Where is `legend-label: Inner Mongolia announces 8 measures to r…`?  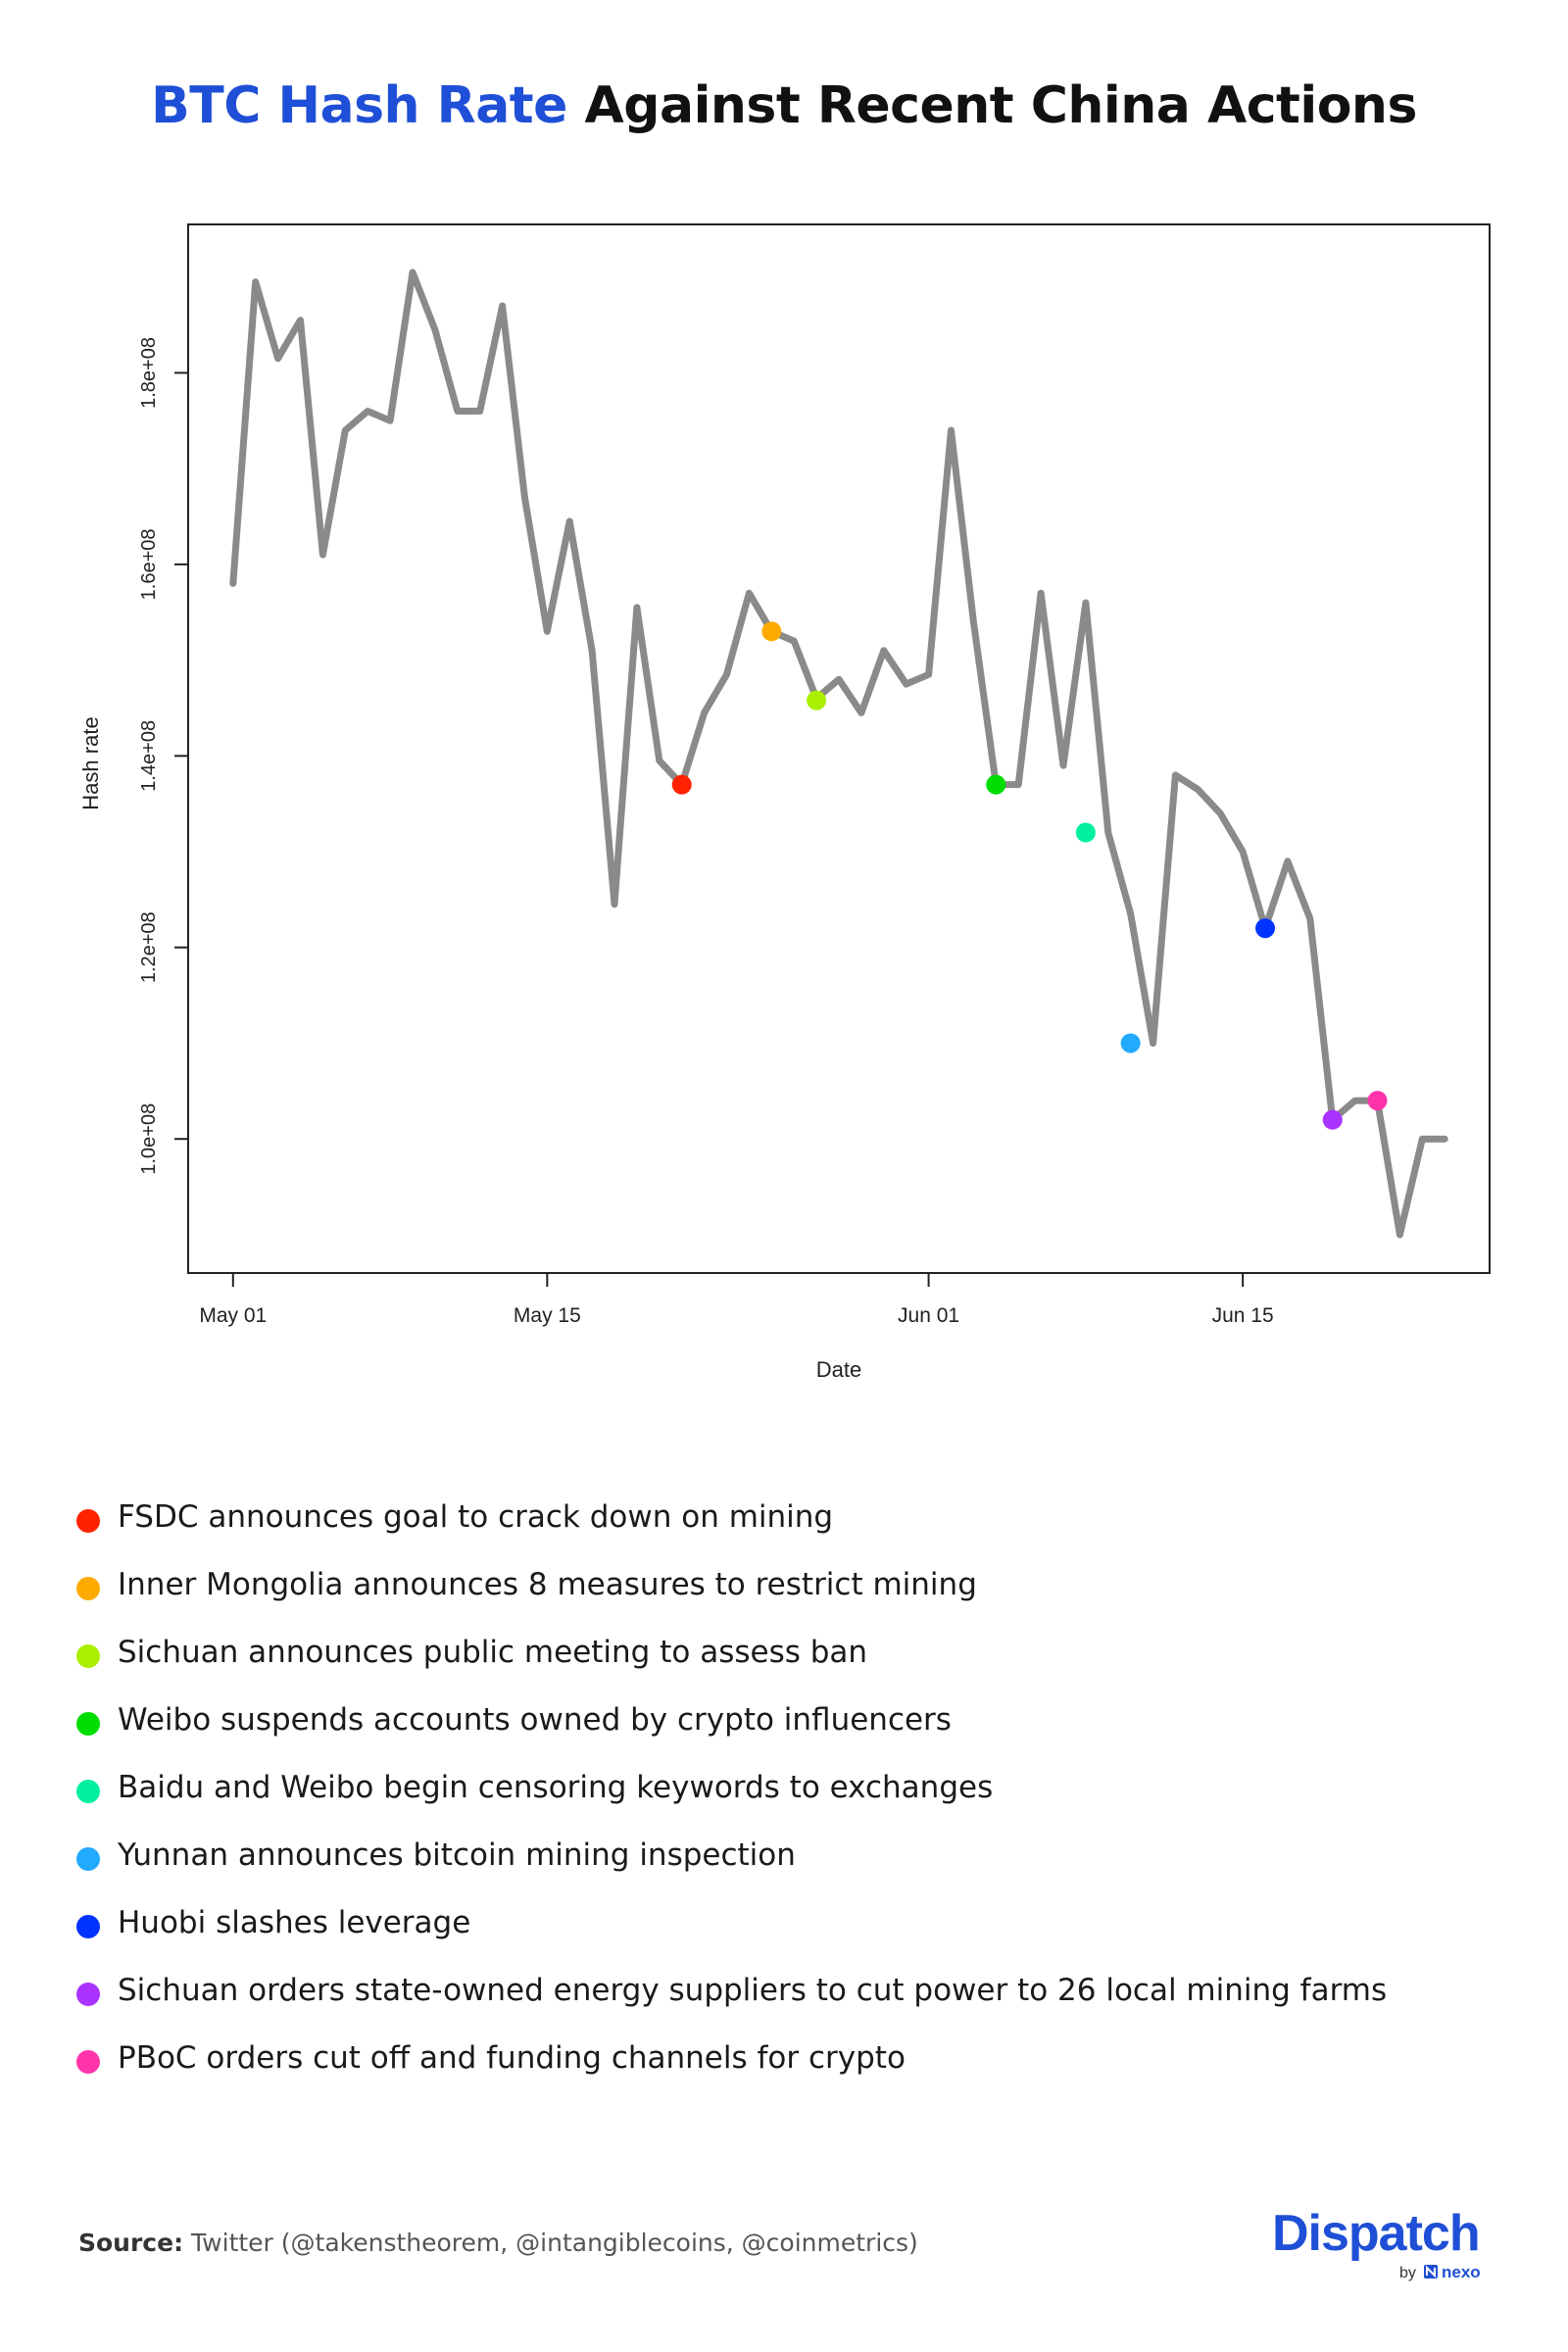 legend-label: Inner Mongolia announces 8 measures to r… is located at coordinates (547, 1584).